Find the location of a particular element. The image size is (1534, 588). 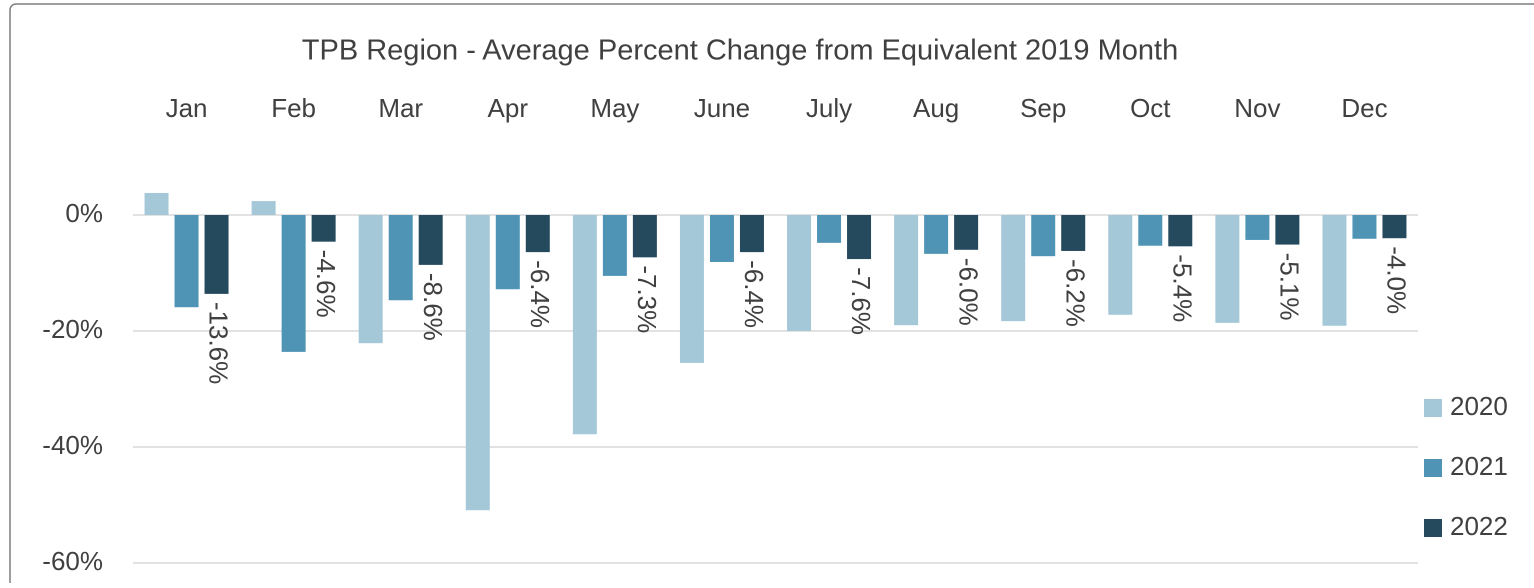

x-tick-label: July is located at coordinates (829, 108).